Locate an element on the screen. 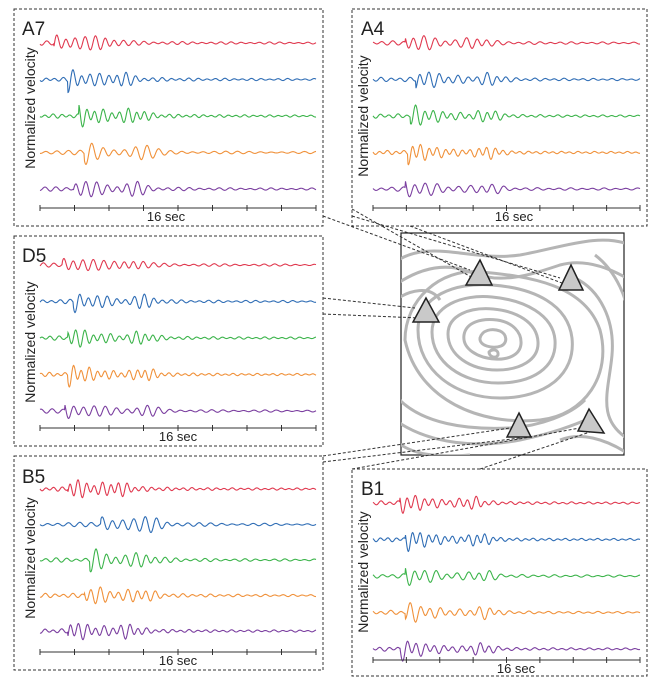 The height and width of the screenshot is (681, 651). panel-label-a7: A7 is located at coordinates (33, 29).